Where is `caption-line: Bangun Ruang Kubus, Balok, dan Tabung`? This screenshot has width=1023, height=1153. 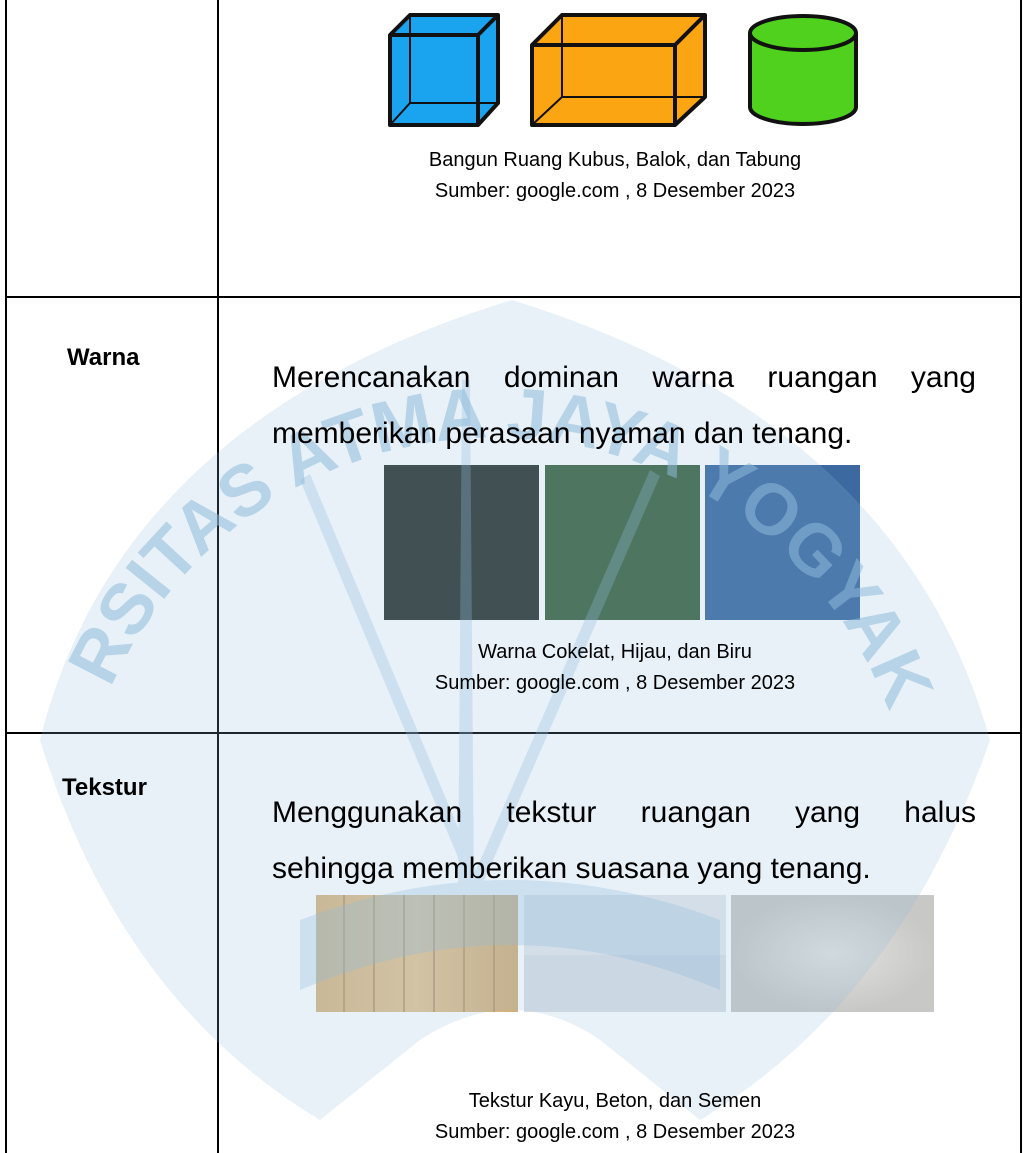 caption-line: Bangun Ruang Kubus, Balok, dan Tabung is located at coordinates (615, 160).